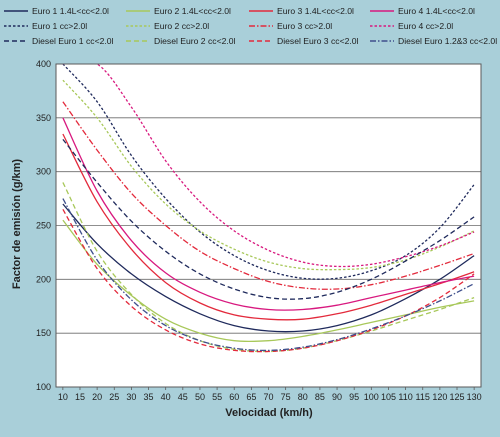 The width and height of the screenshot is (500, 437). I want to click on y-tick-label: 200, so click(43, 279).